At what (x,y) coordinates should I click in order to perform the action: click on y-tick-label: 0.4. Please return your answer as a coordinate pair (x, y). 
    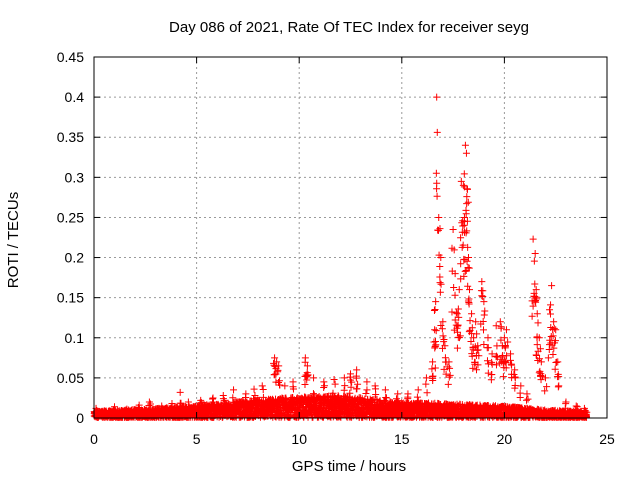
    Looking at the image, I should click on (75, 97).